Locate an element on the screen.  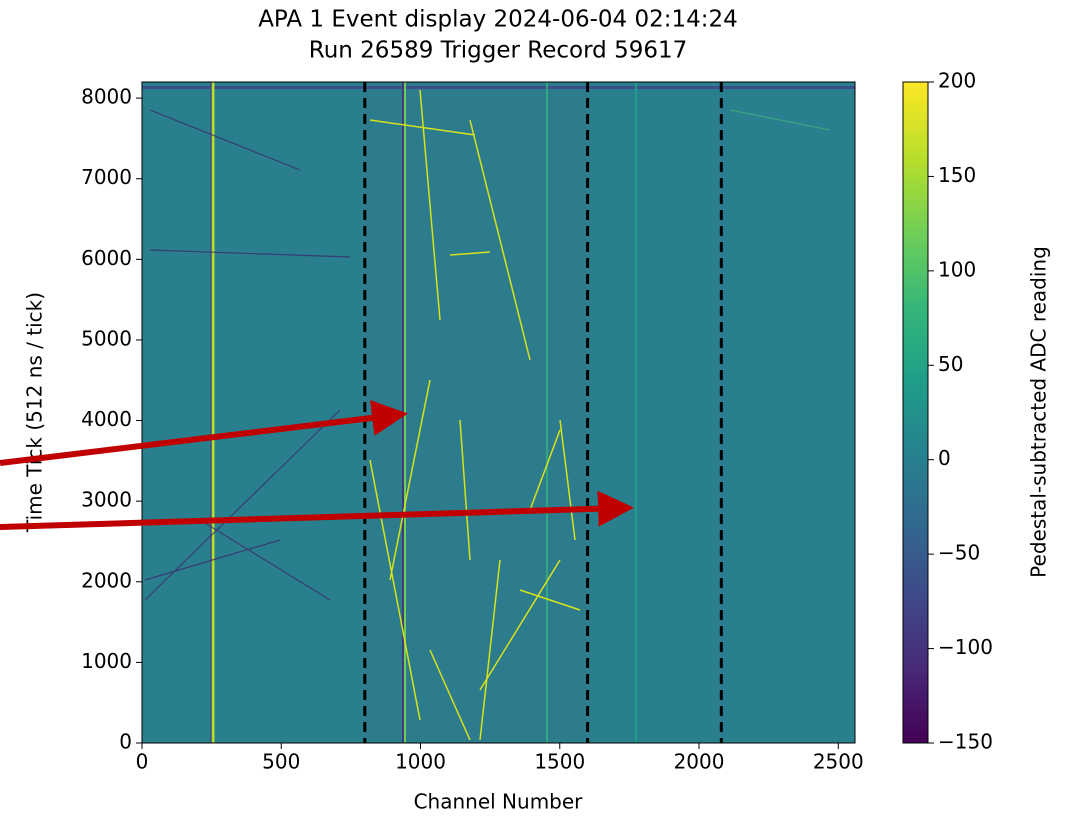
x-tick-label: 500 is located at coordinates (281, 762).